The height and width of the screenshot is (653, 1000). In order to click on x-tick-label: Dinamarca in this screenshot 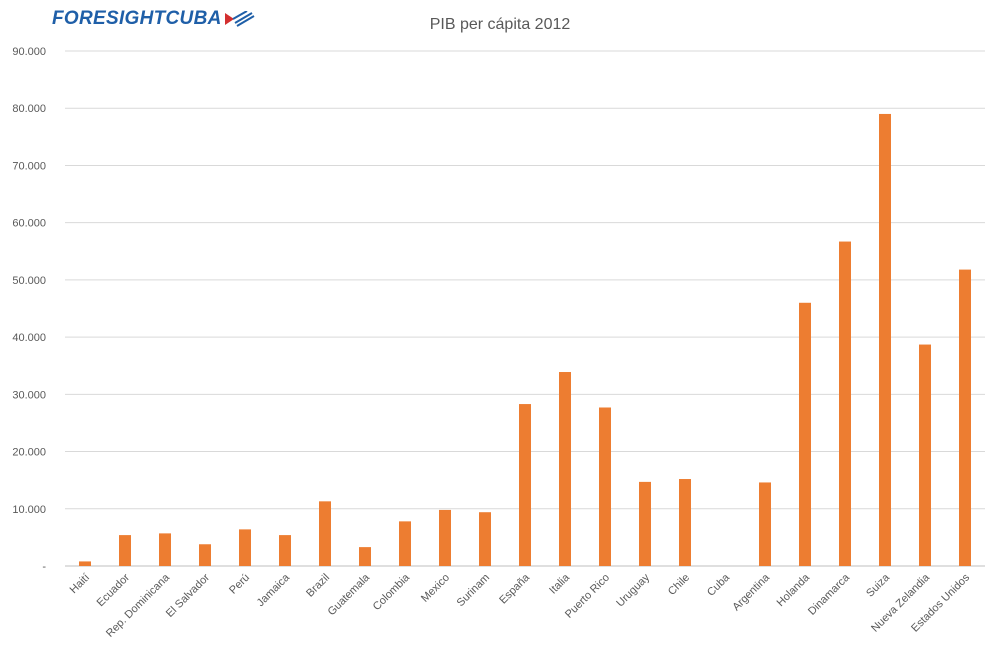, I will do `click(829, 594)`.